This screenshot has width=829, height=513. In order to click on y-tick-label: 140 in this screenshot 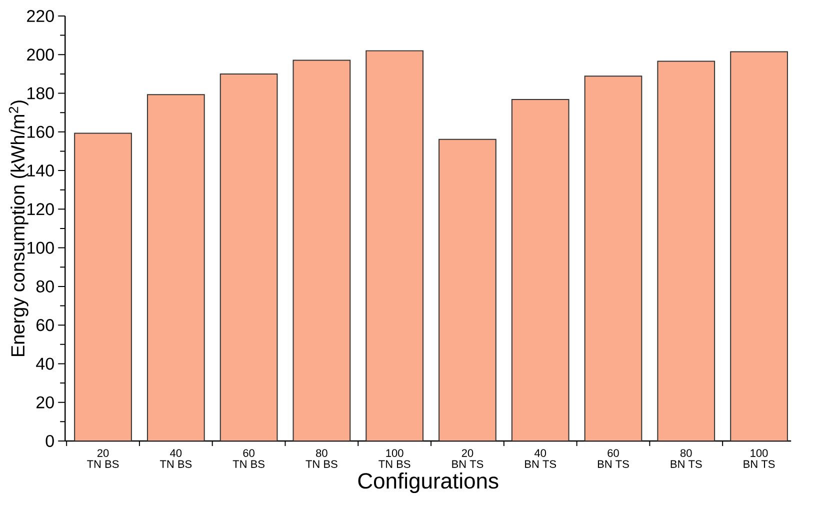, I will do `click(41, 170)`.